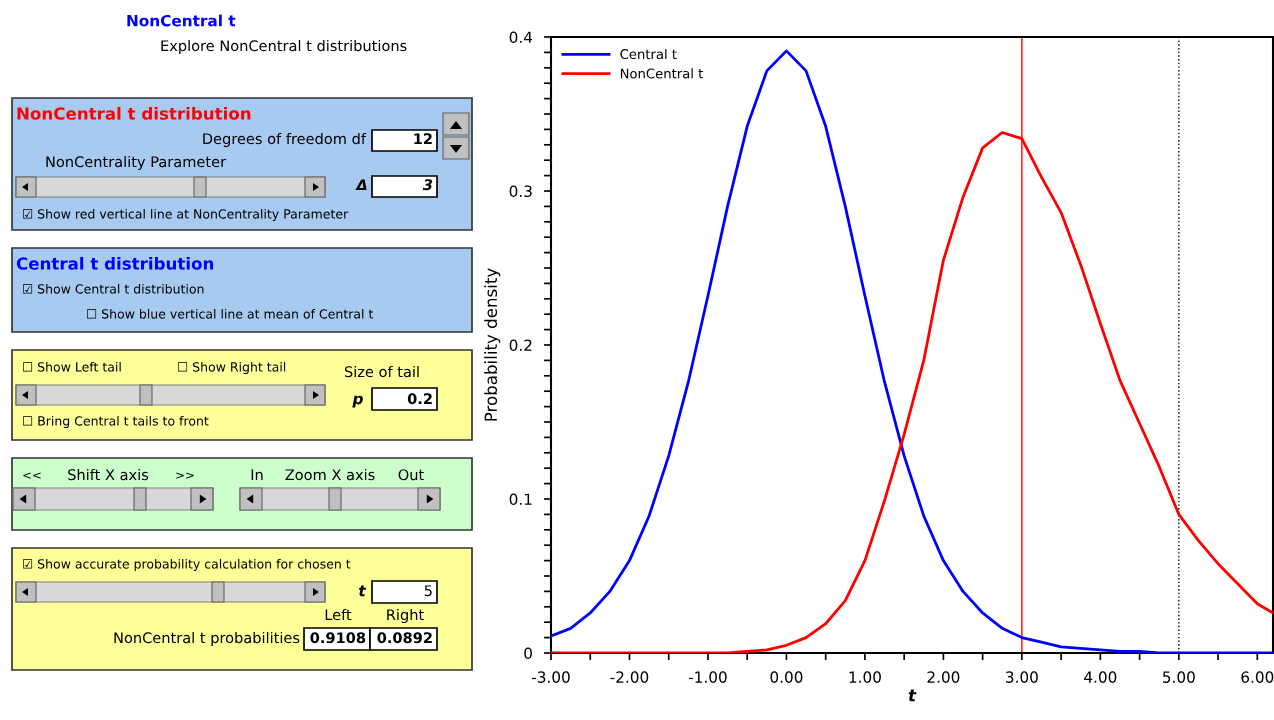  Describe the element at coordinates (1257, 677) in the screenshot. I see `x-tick-label: 6.00` at that location.